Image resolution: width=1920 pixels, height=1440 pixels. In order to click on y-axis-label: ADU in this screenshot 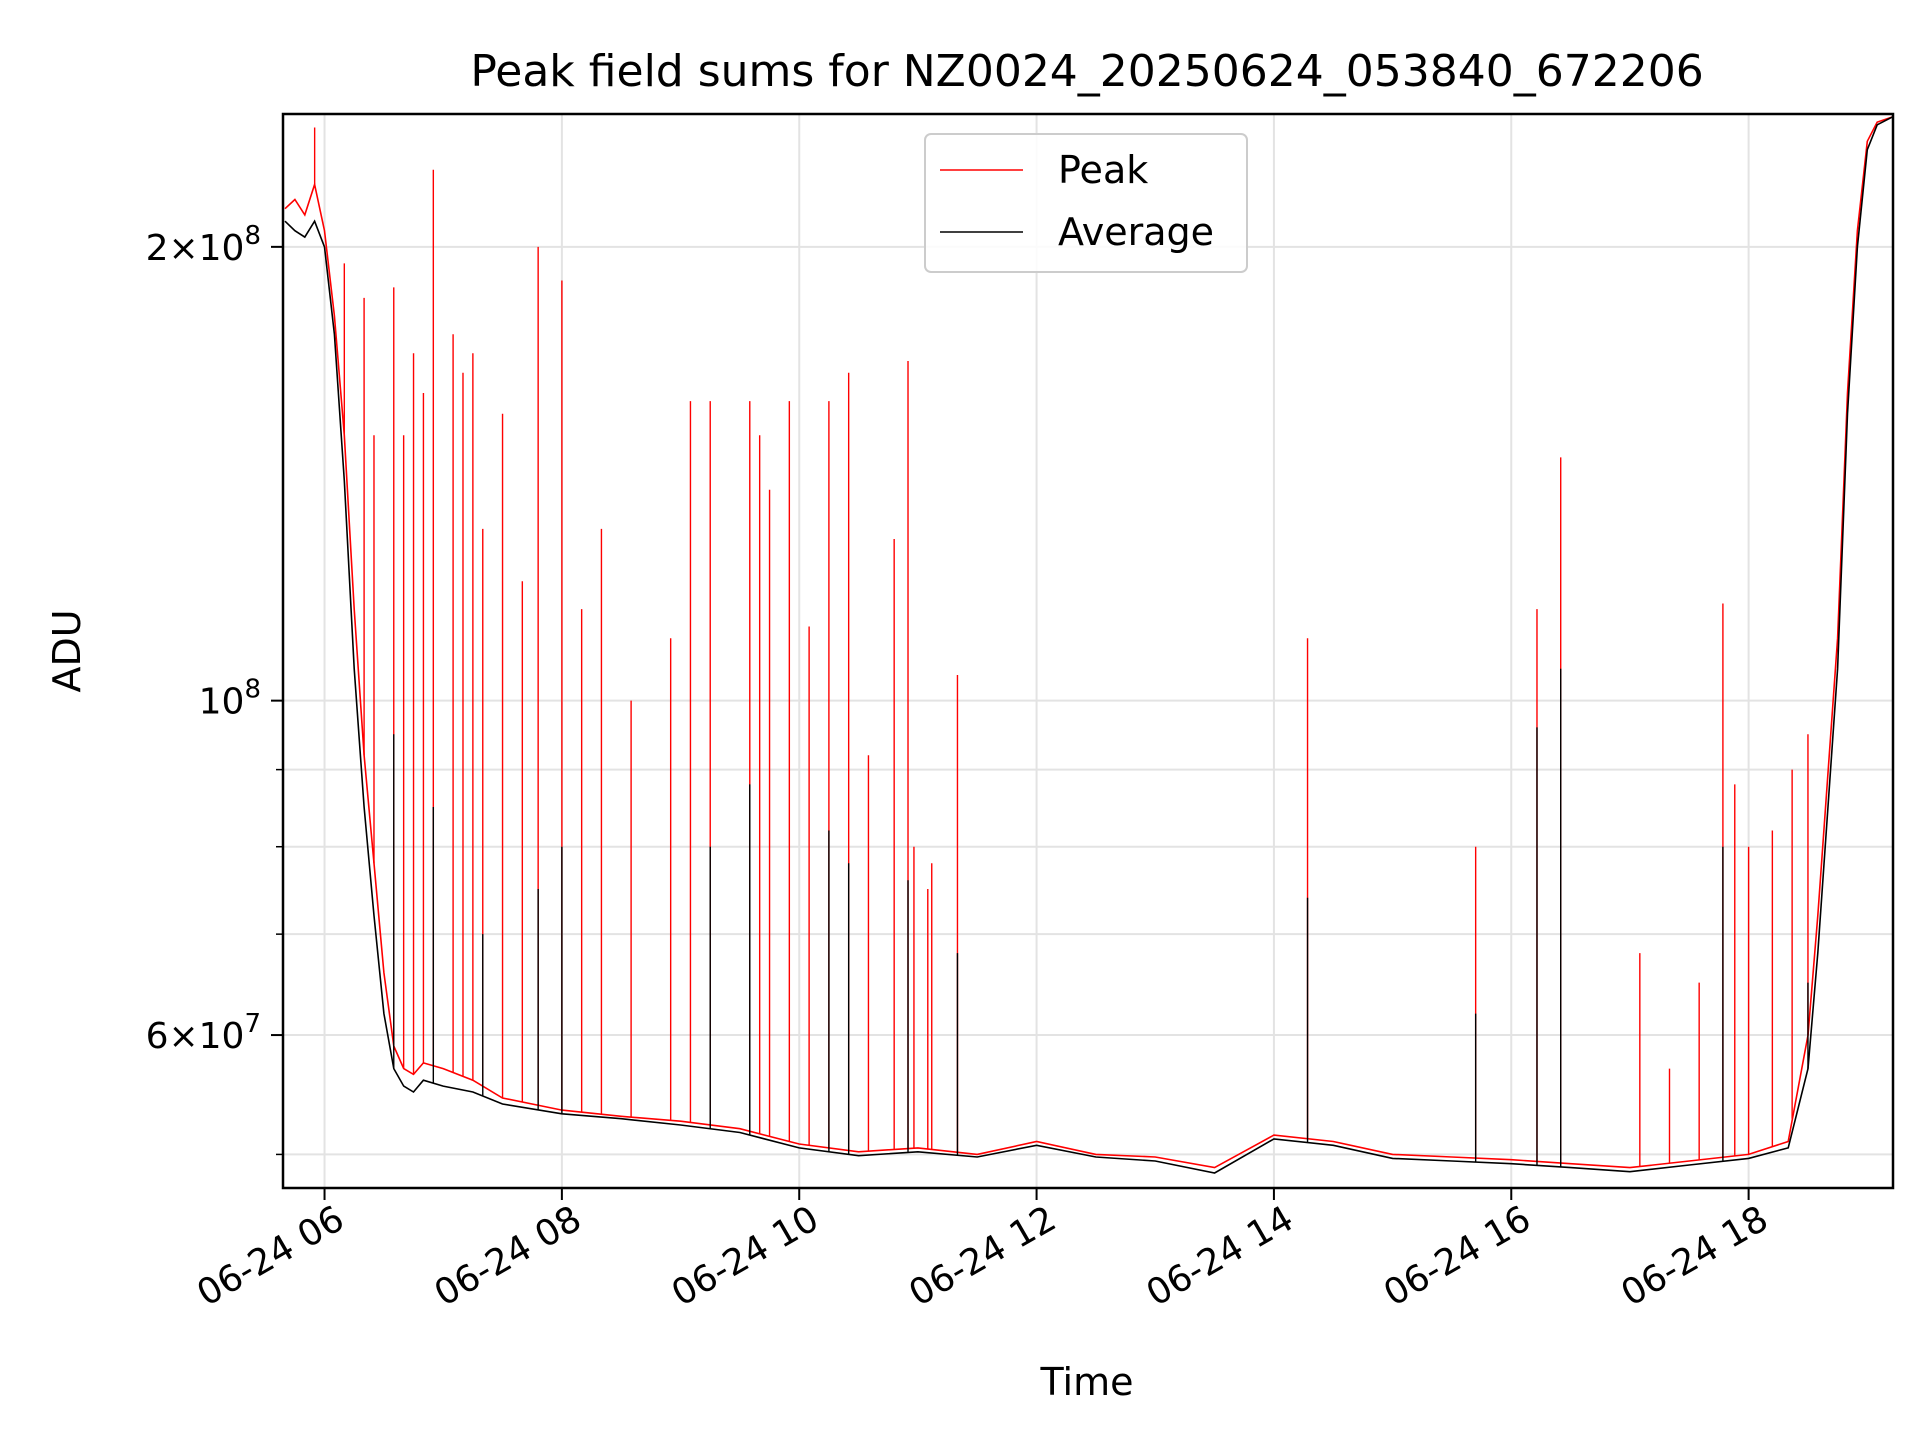, I will do `click(67, 650)`.